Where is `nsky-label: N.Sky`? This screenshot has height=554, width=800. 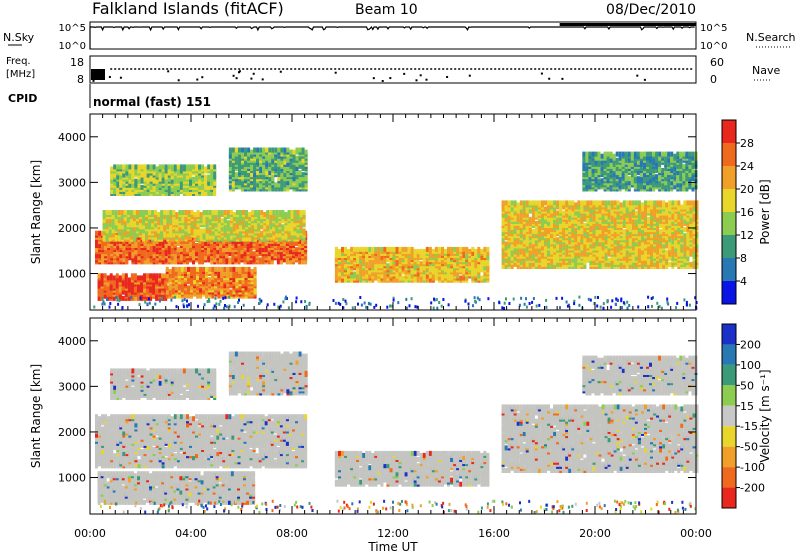 nsky-label: N.Sky is located at coordinates (19, 37).